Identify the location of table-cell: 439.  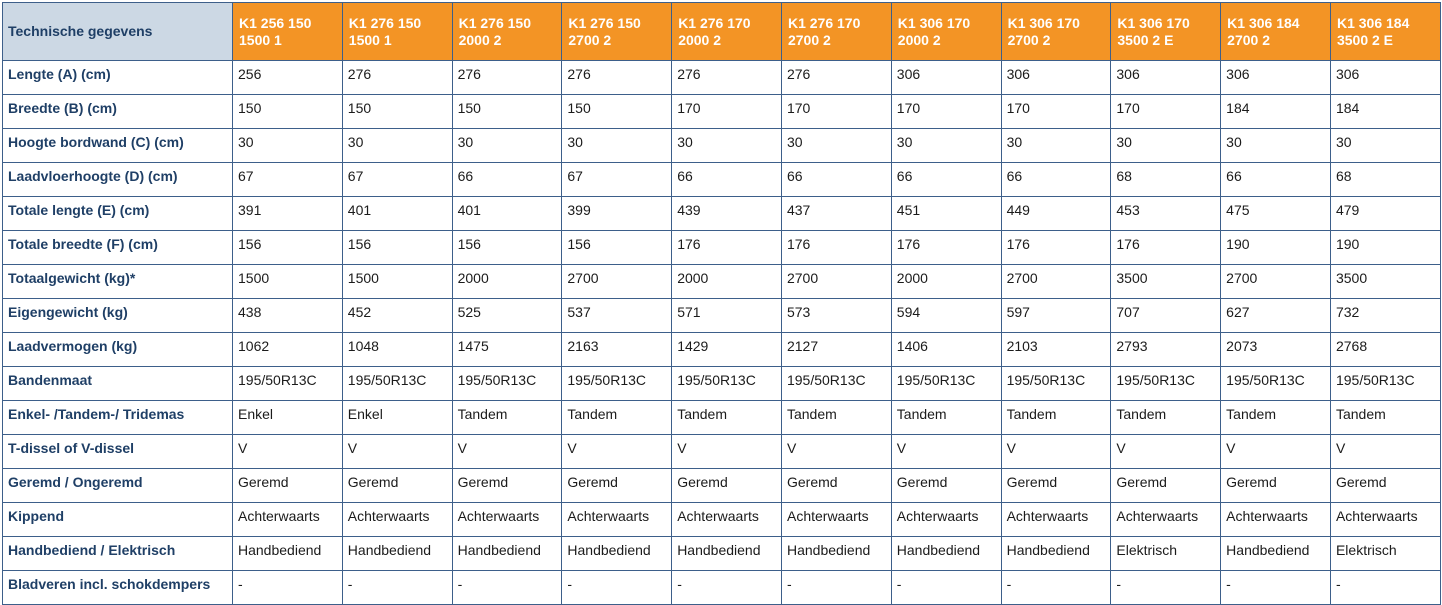
(726, 213).